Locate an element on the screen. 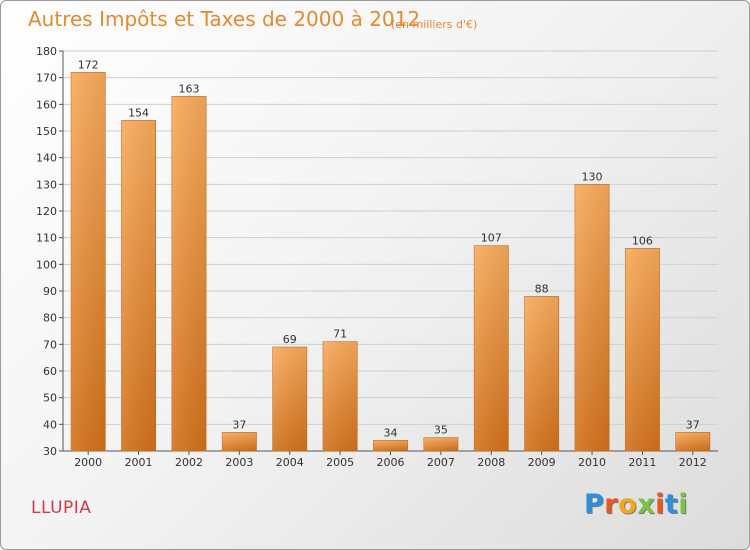  y-tick-label: 100 is located at coordinates (46, 264).